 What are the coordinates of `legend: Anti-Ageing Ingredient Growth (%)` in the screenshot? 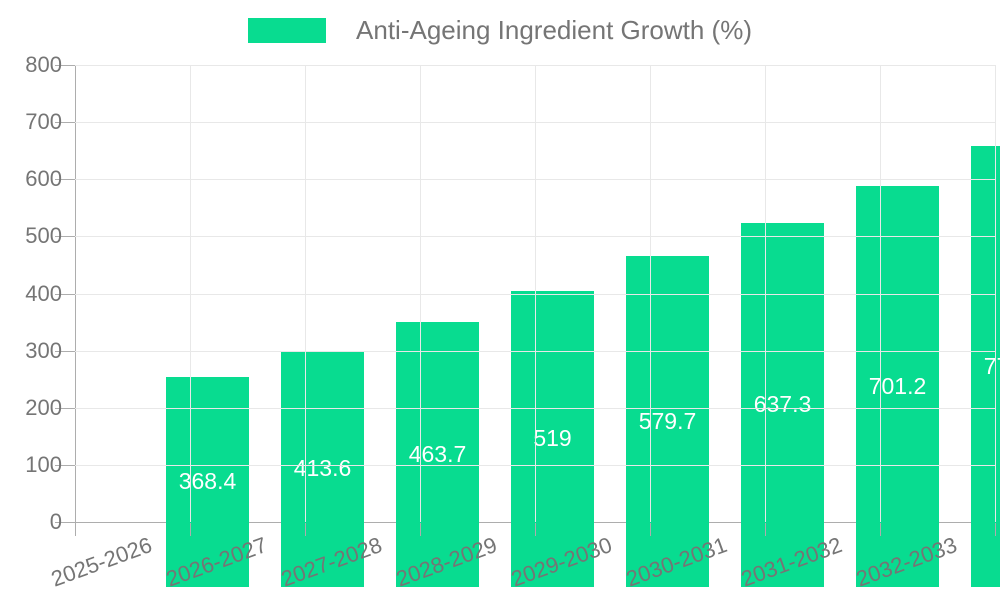 It's located at (500, 30).